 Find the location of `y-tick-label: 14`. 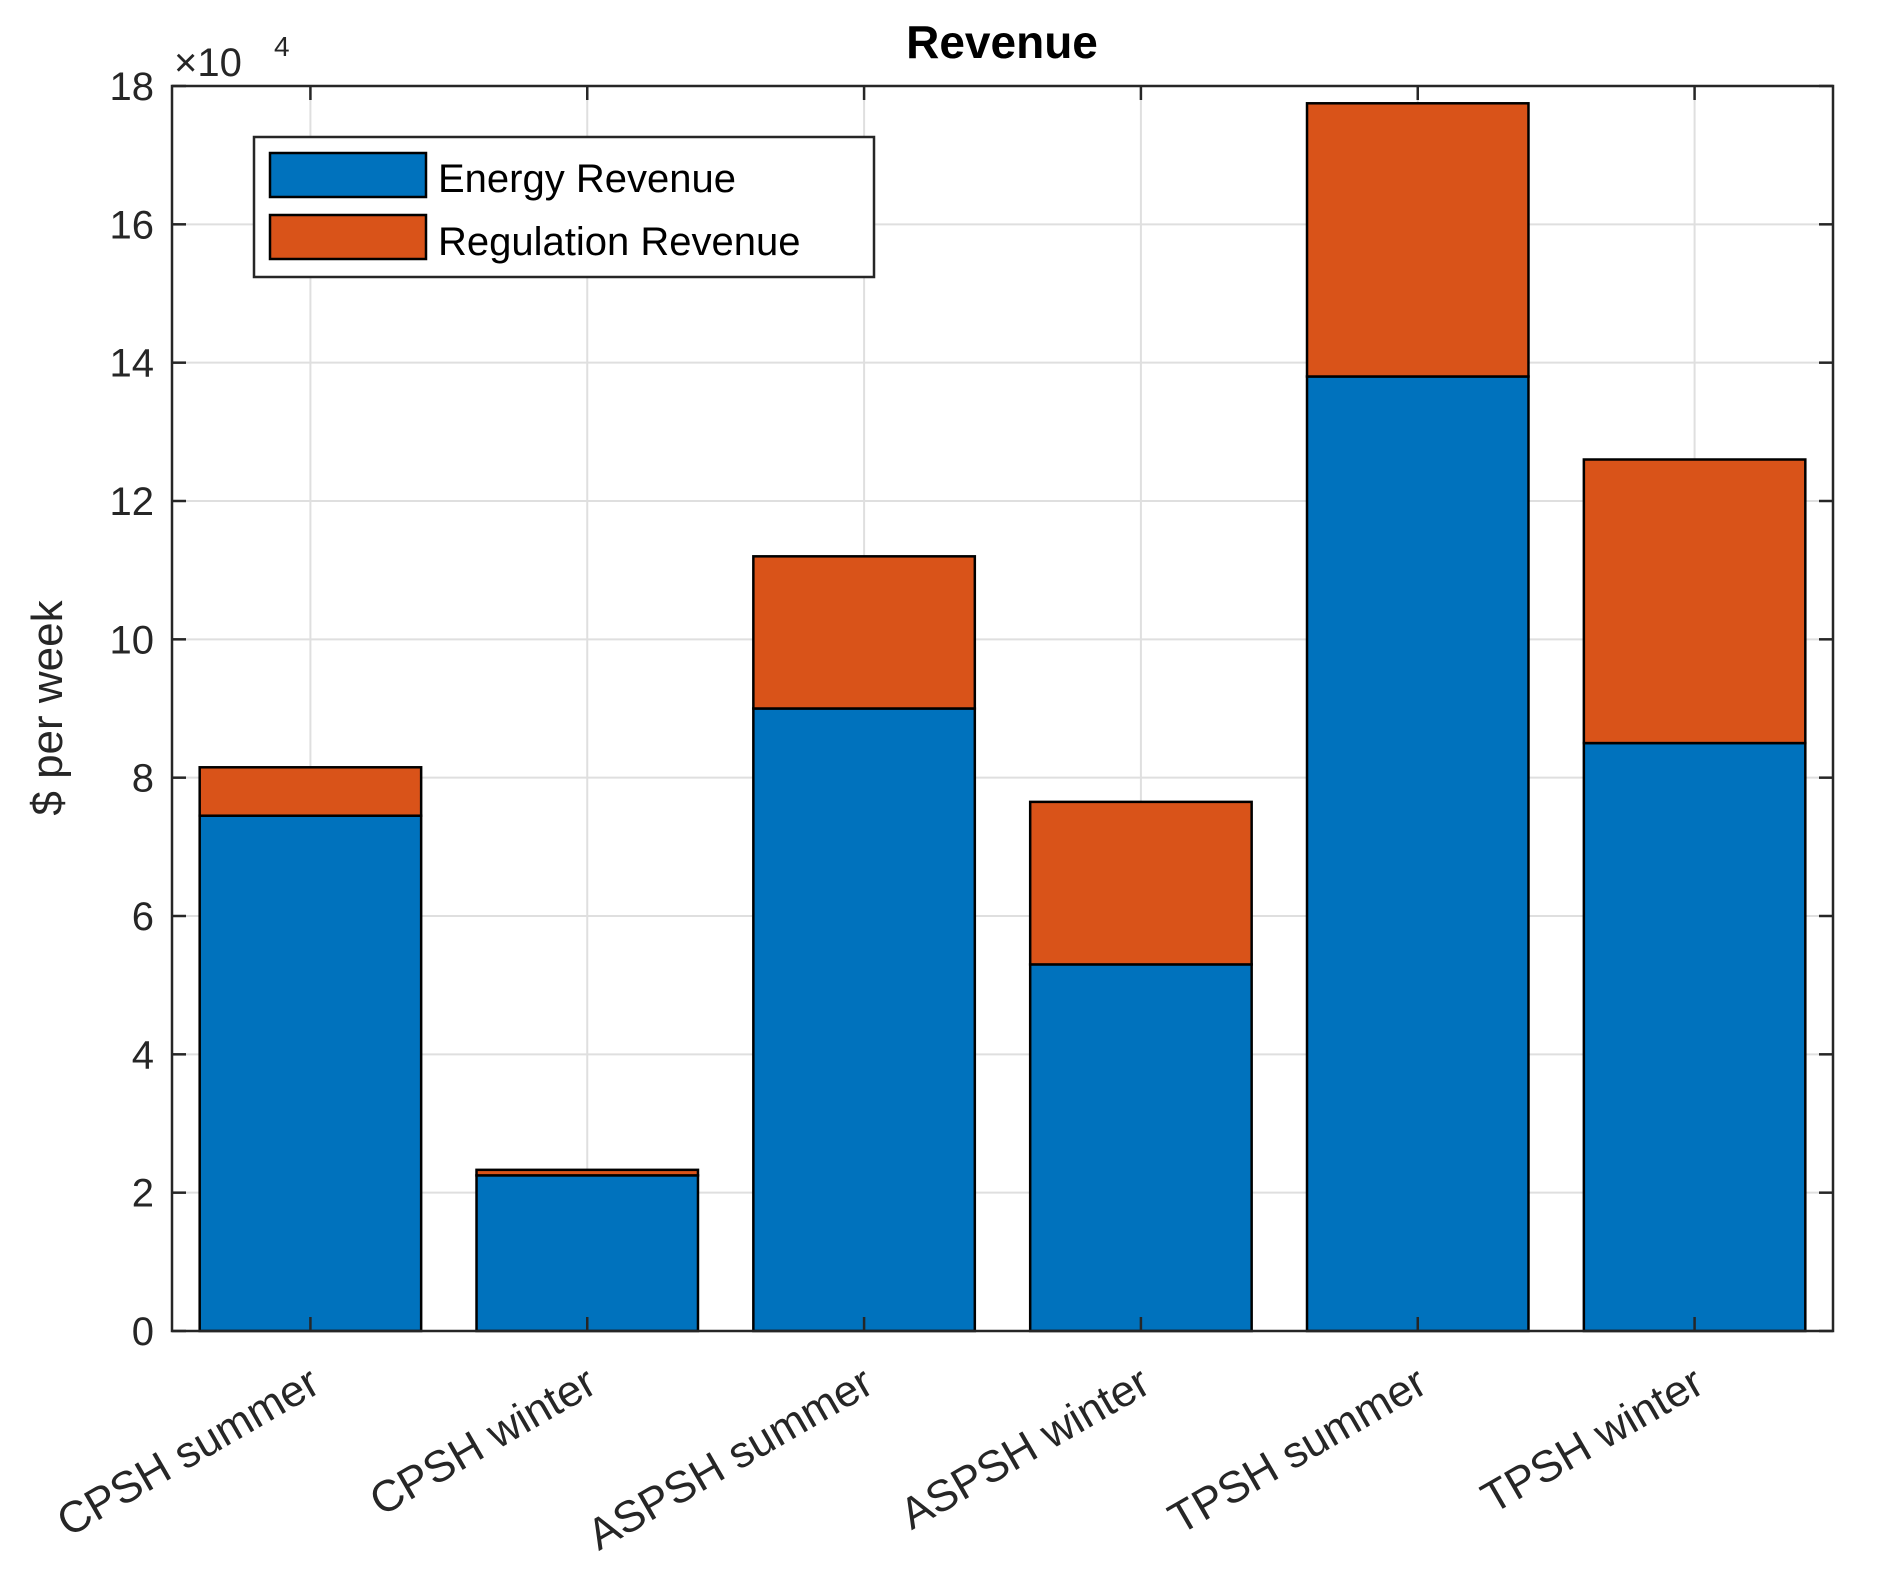

y-tick-label: 14 is located at coordinates (132, 364).